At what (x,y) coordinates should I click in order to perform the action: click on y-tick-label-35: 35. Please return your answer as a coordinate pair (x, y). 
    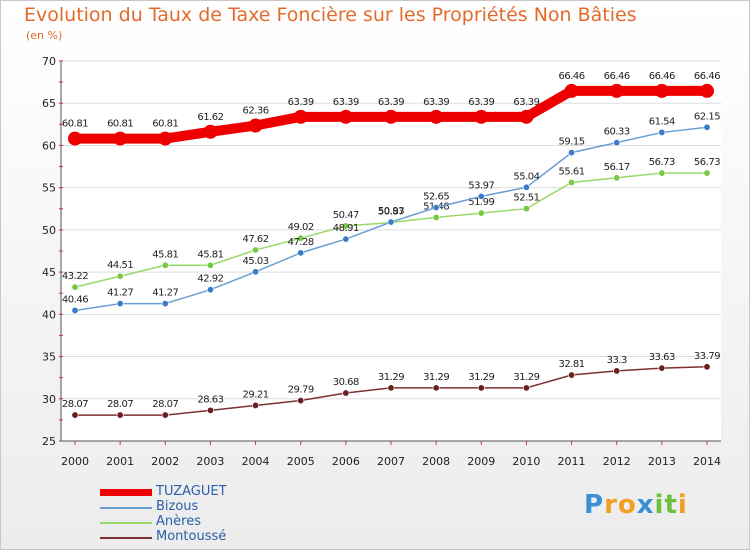
    Looking at the image, I should click on (49, 357).